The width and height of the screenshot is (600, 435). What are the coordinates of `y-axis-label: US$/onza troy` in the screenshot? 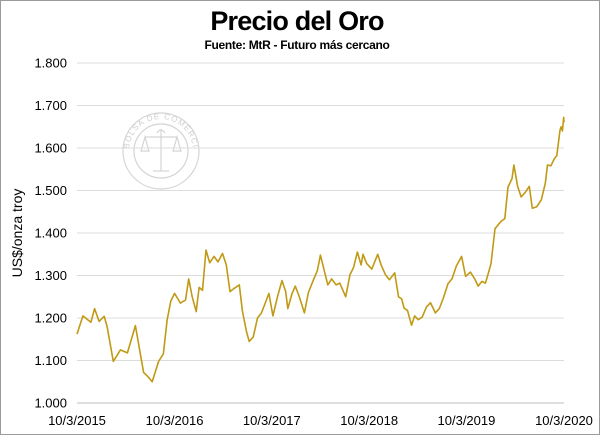 It's located at (17, 233).